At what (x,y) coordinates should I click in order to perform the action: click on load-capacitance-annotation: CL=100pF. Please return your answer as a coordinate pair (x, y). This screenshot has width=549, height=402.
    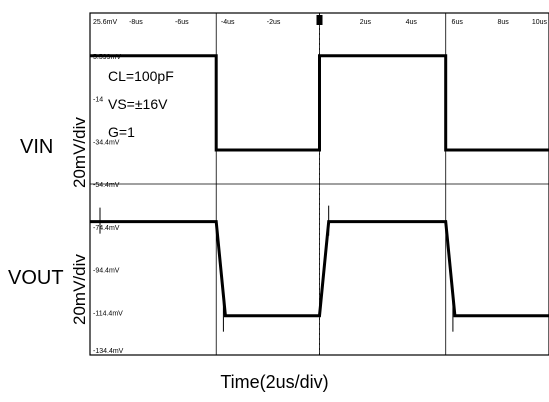
    Looking at the image, I should click on (141, 76).